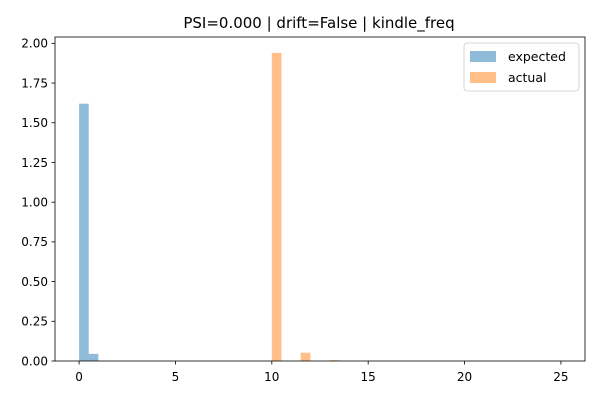  I want to click on legend-label-actual: actual, so click(527, 77).